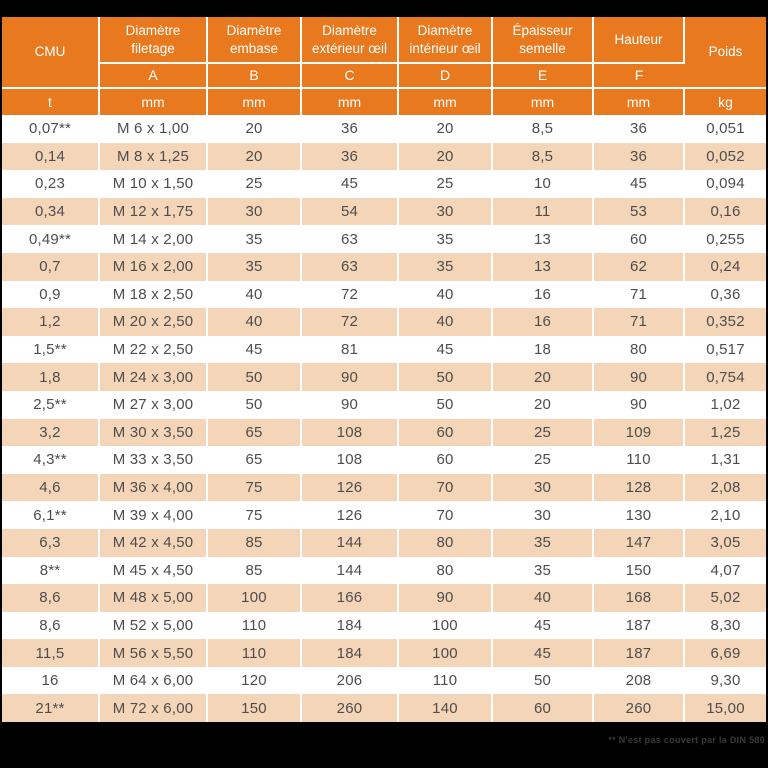  I want to click on table-cell: 8,6, so click(51, 625).